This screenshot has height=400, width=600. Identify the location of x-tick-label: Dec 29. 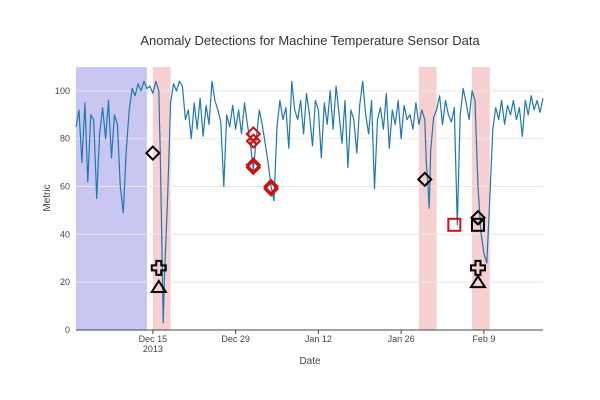
(235, 339).